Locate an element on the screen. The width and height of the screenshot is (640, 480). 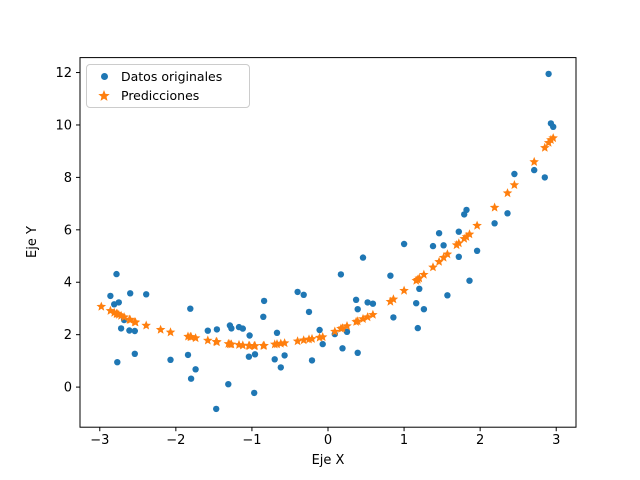
legend-entry-datos-originales: Datos originales is located at coordinates (168, 77).